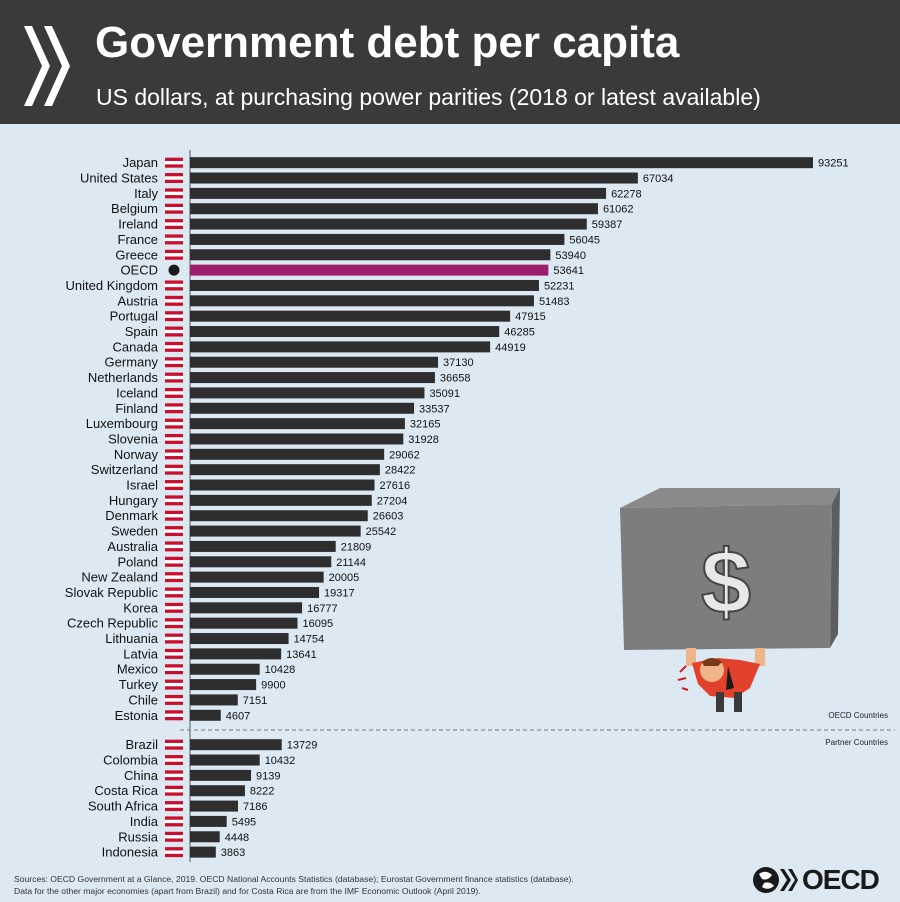  Describe the element at coordinates (510, 348) in the screenshot. I see `value-label: 44919` at that location.